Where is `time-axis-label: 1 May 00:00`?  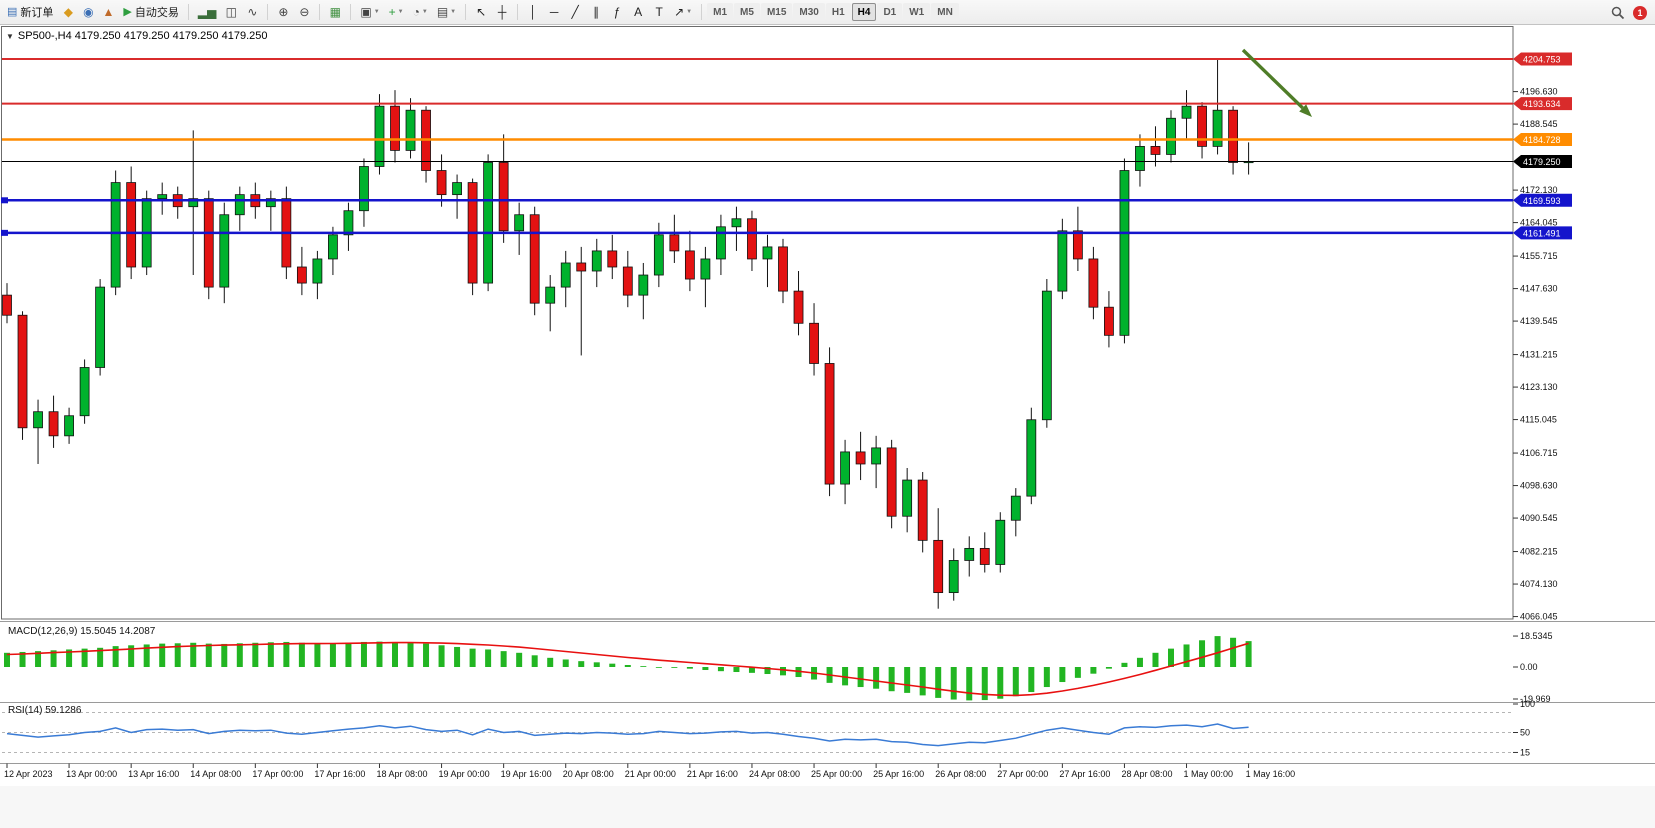 time-axis-label: 1 May 00:00 is located at coordinates (1209, 774).